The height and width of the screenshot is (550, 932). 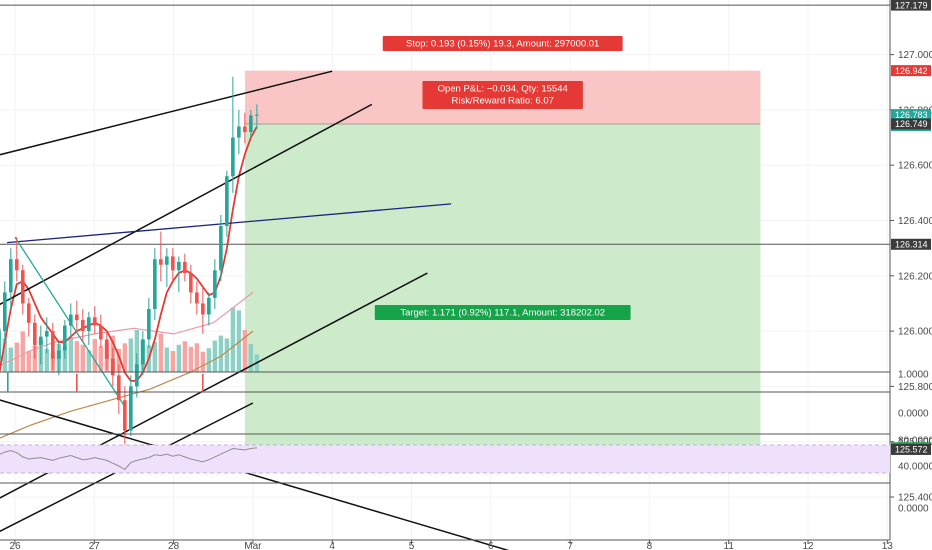 I want to click on time-tick-label: 28, so click(x=174, y=545).